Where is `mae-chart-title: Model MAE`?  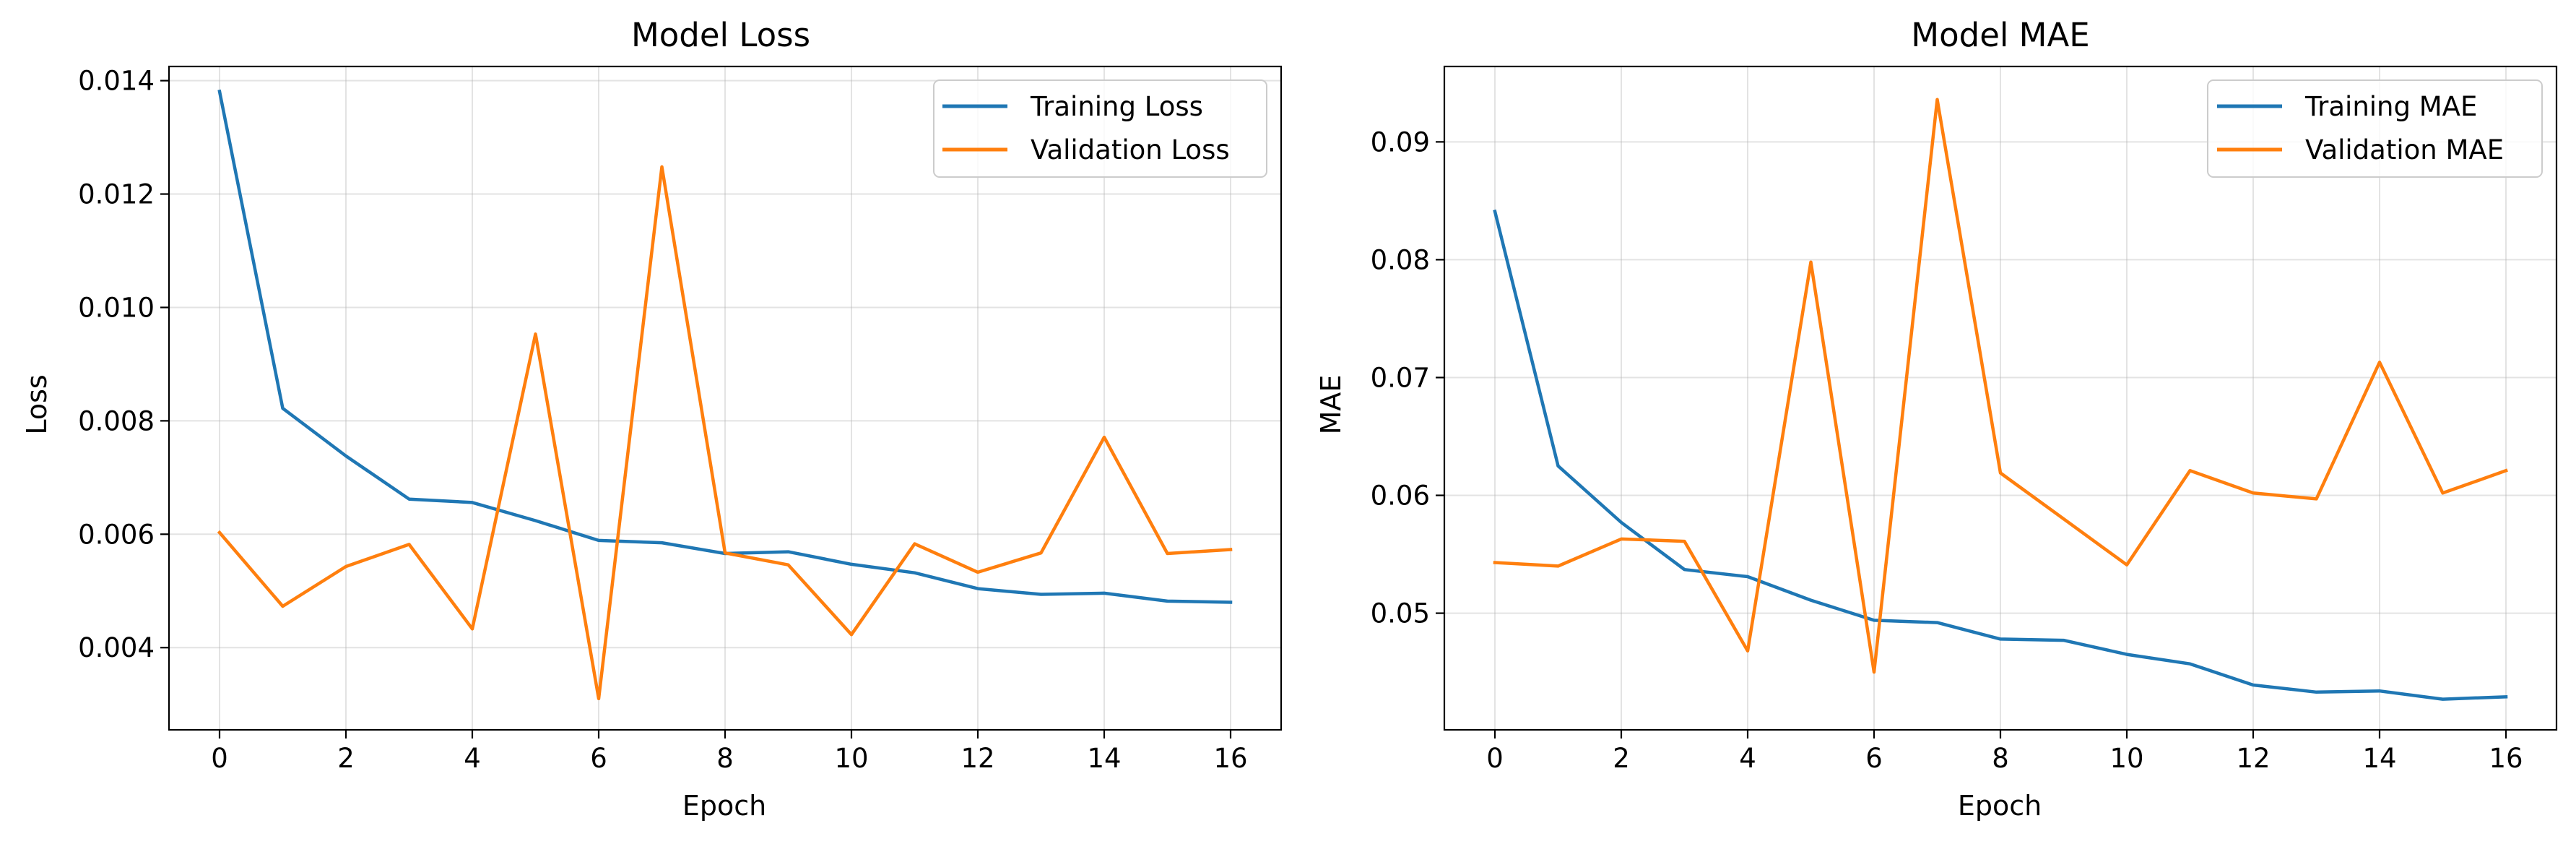 mae-chart-title: Model MAE is located at coordinates (2000, 35).